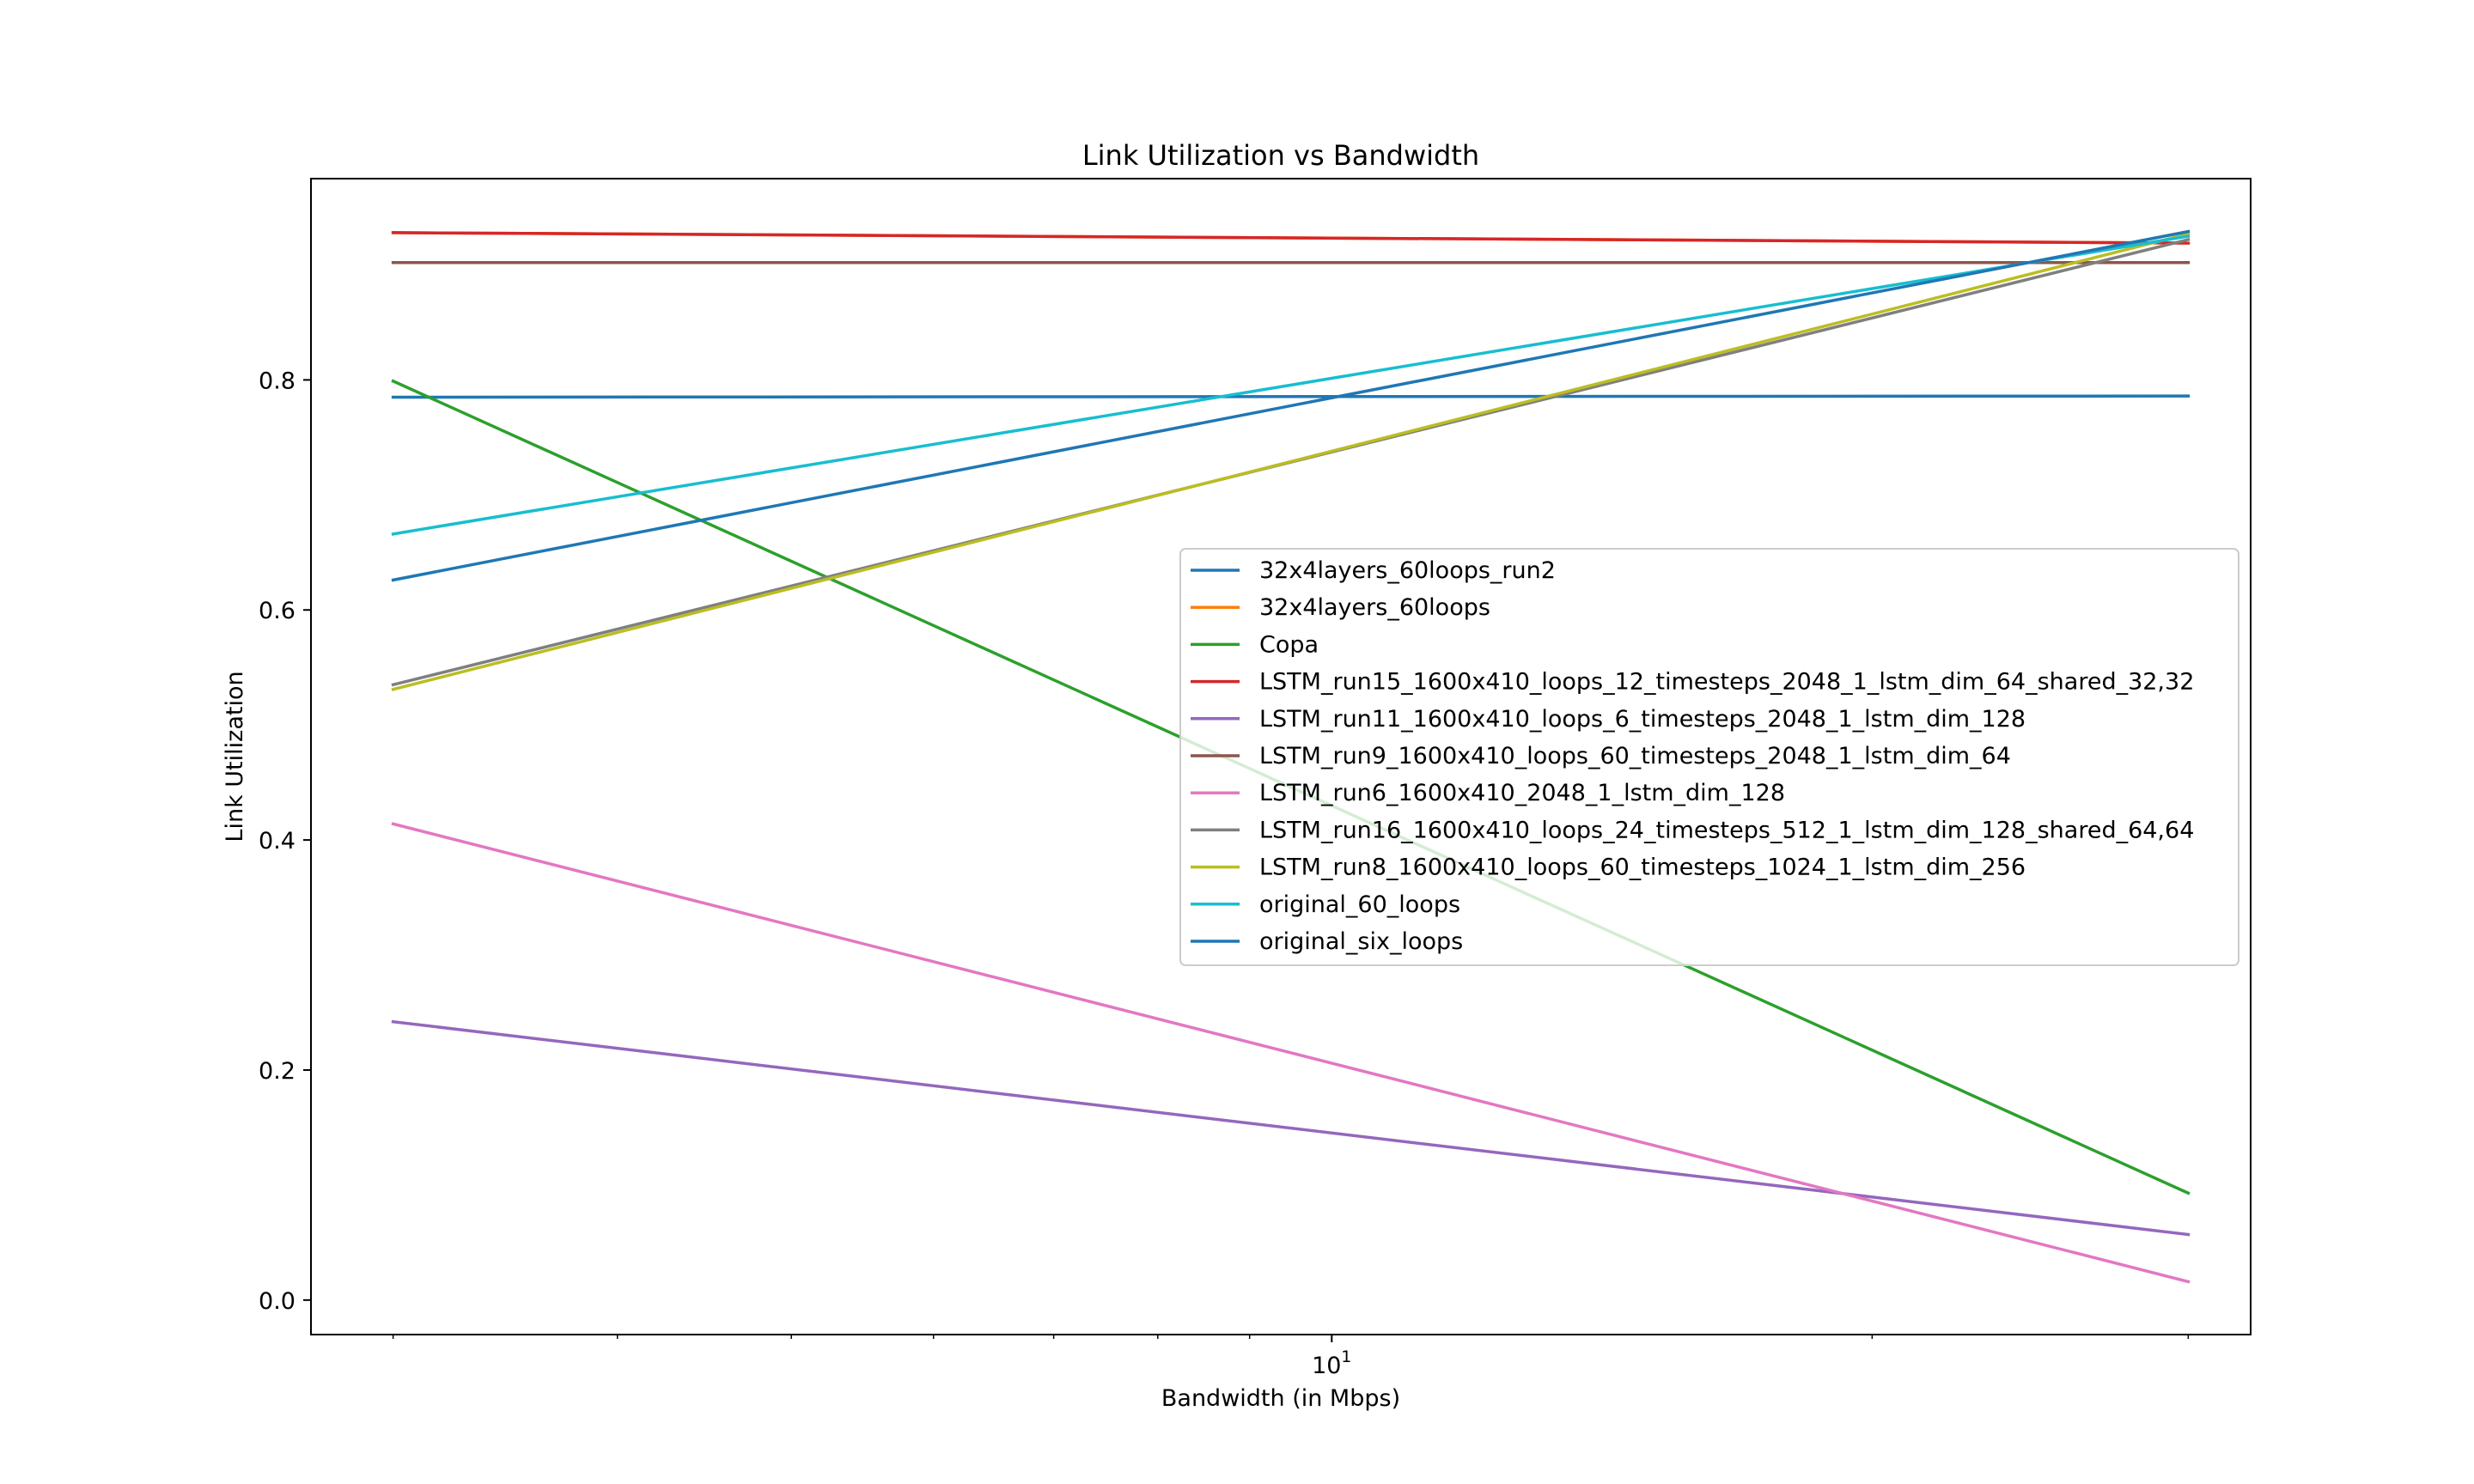  I want to click on x-axis-label: Bandwidth (in Mbps), so click(1280, 1398).